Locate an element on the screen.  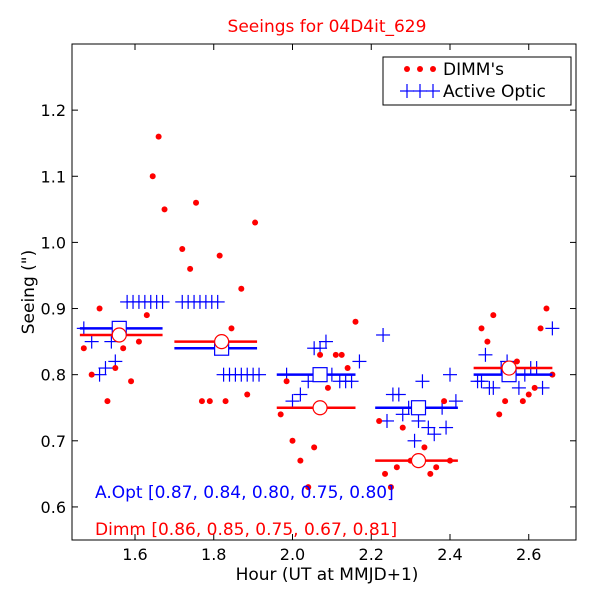
legend: DIMM's Active Optic is located at coordinates (477, 81).